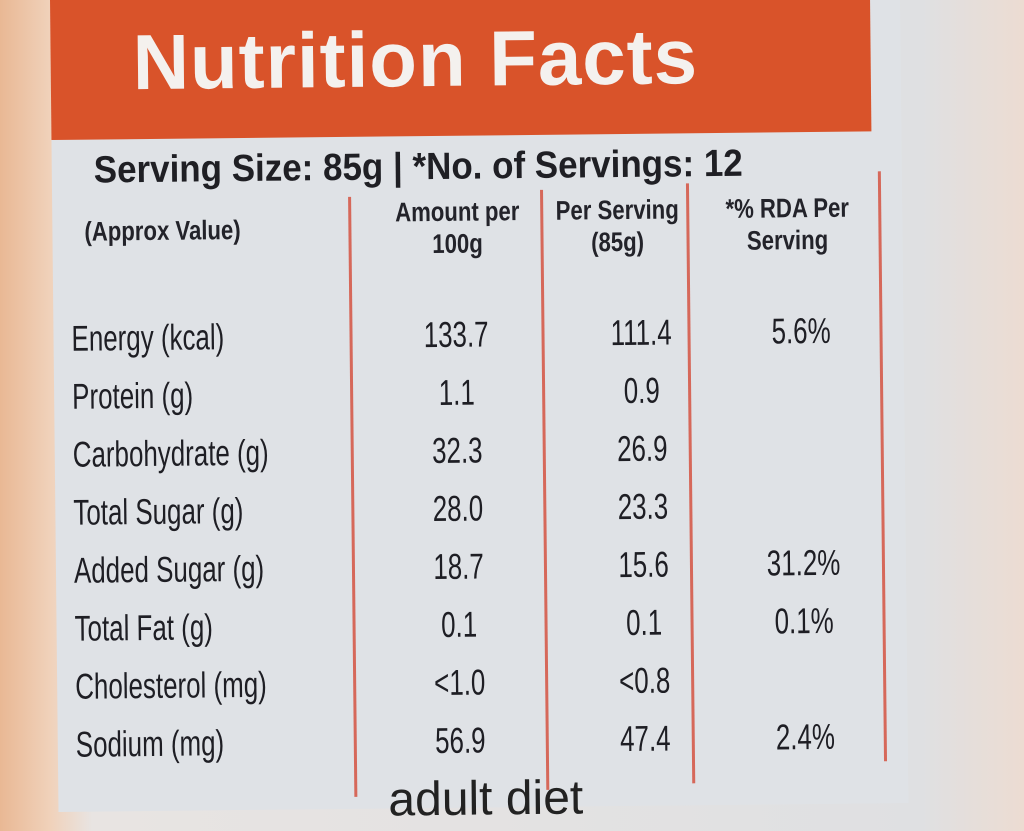 The height and width of the screenshot is (831, 1024). I want to click on footer-text-partial: adult diet, so click(486, 799).